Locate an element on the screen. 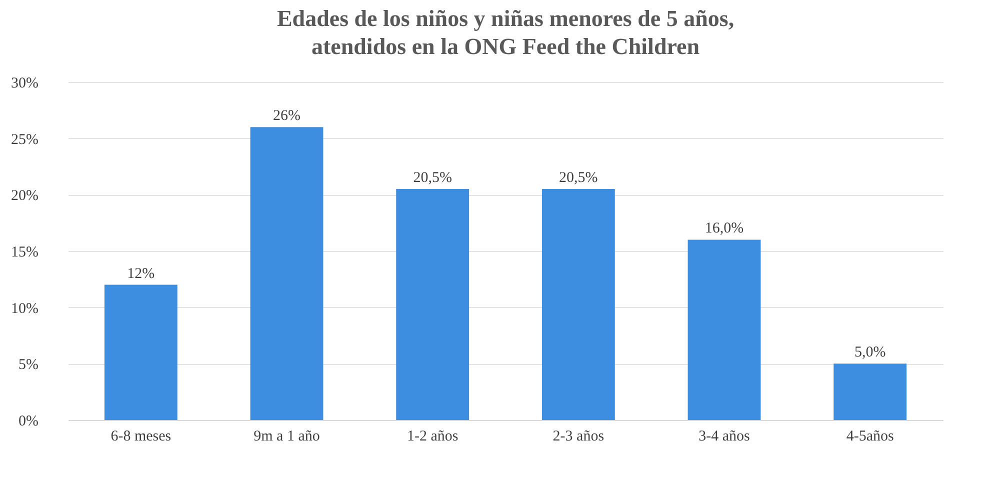 Image resolution: width=992 pixels, height=489 pixels. y-tick-label: 15% is located at coordinates (24, 252).